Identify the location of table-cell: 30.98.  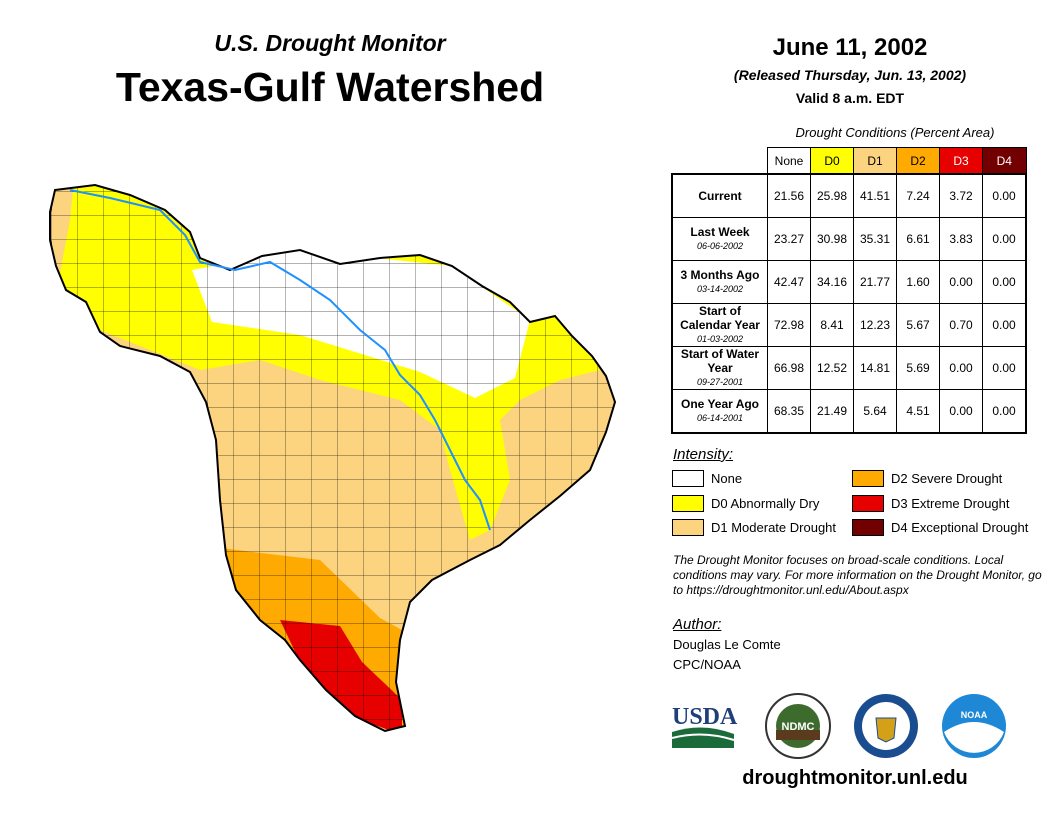
(832, 239).